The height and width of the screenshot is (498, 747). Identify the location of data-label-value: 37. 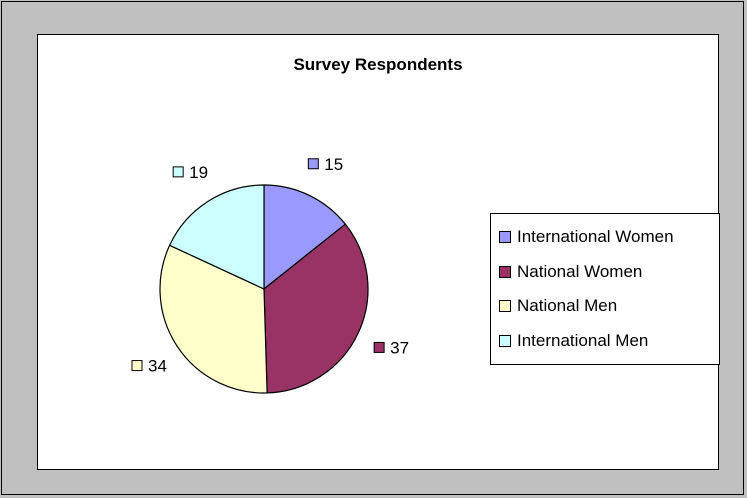
(399, 347).